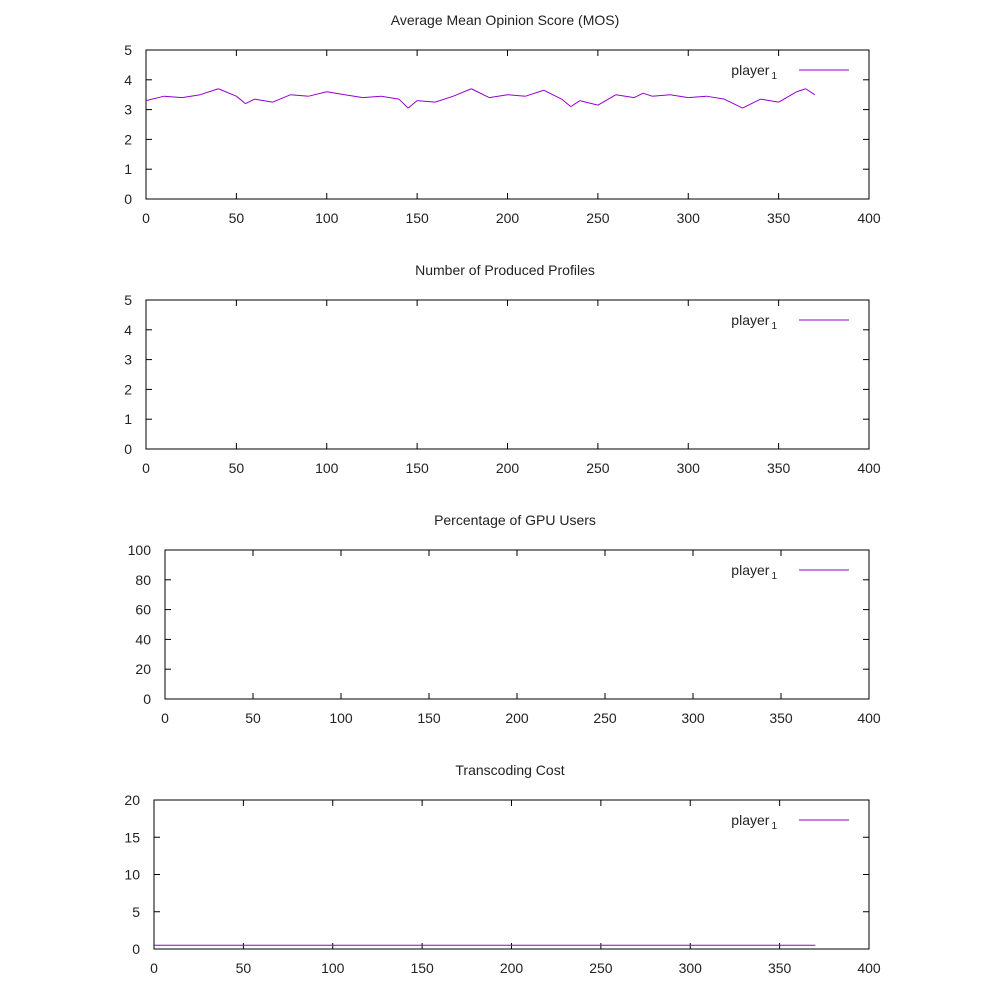  I want to click on chart-title: Transcoding Cost, so click(509, 770).